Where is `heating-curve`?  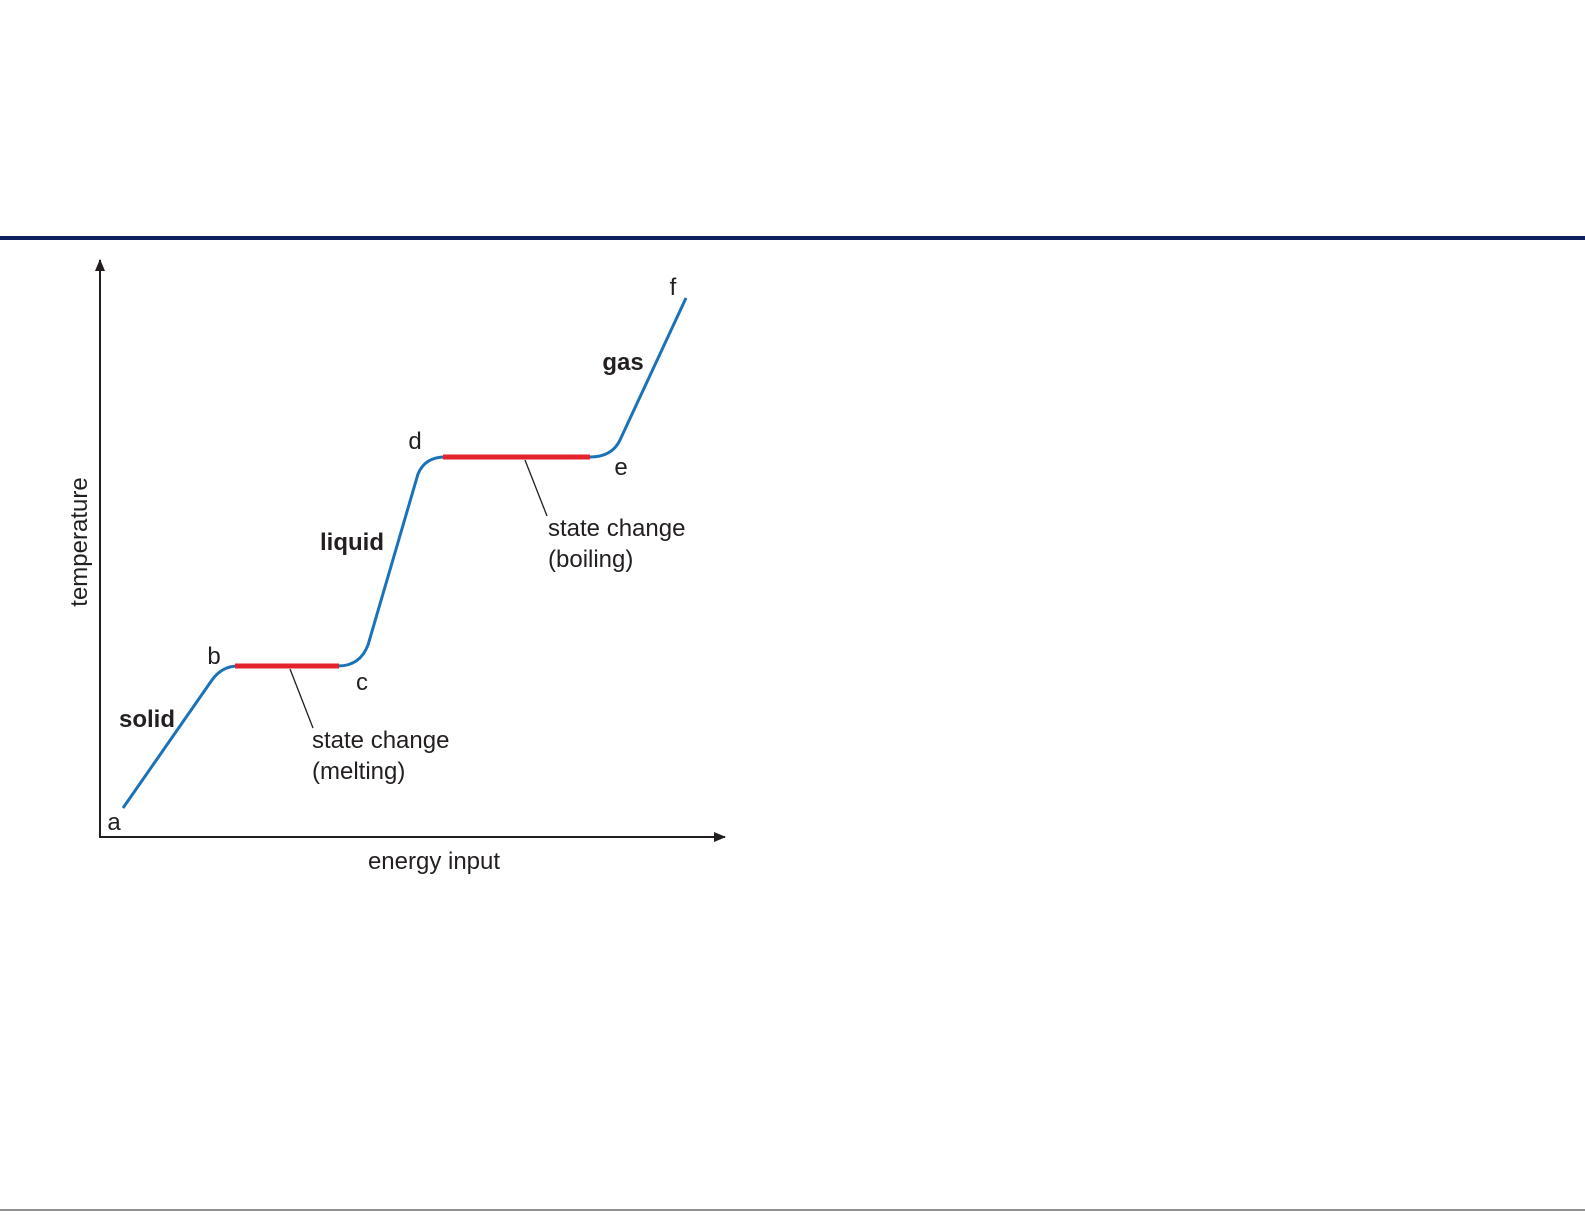 heating-curve is located at coordinates (404, 553).